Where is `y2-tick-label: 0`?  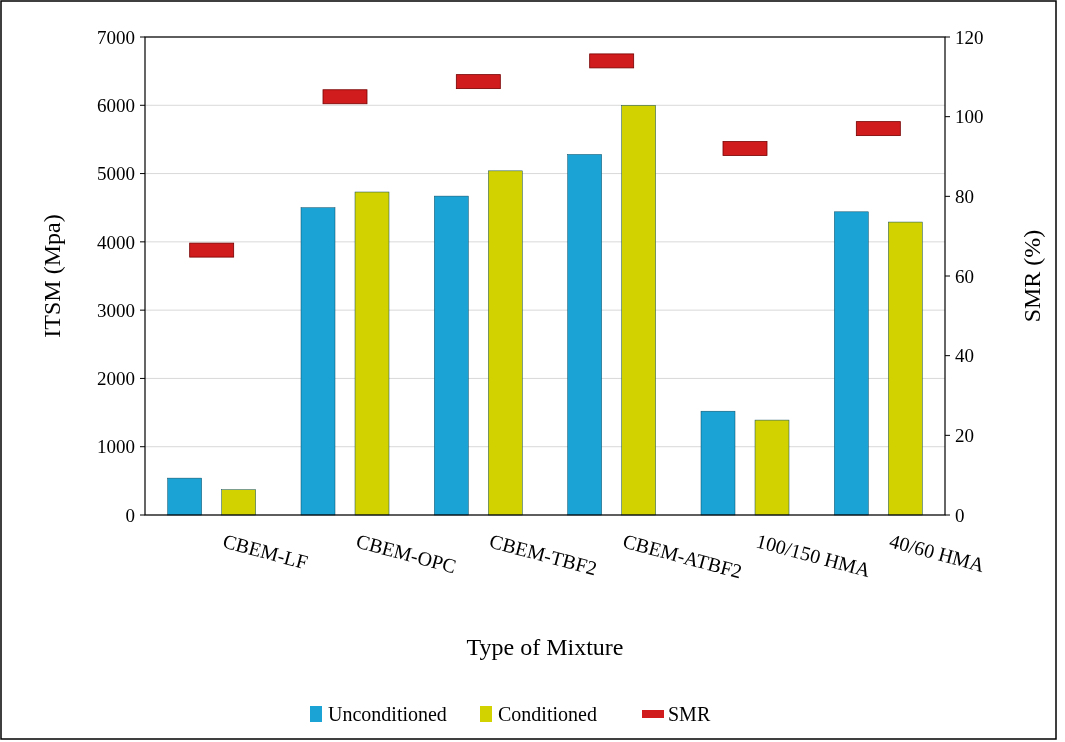 y2-tick-label: 0 is located at coordinates (960, 515).